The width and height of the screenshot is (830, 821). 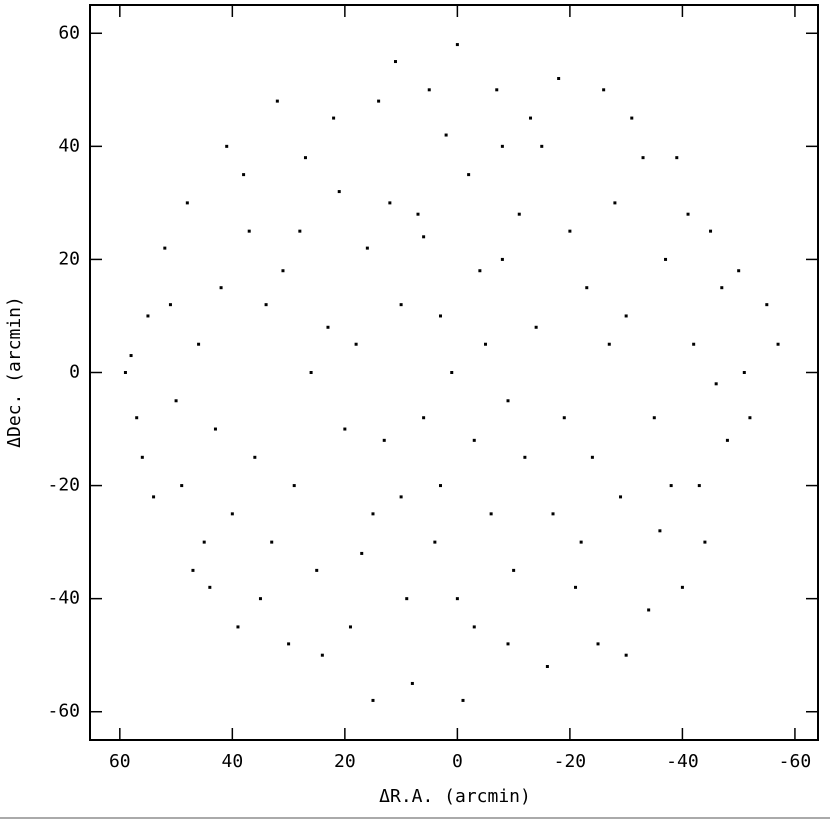 What do you see at coordinates (63, 711) in the screenshot?
I see `y-tick-label: -60` at bounding box center [63, 711].